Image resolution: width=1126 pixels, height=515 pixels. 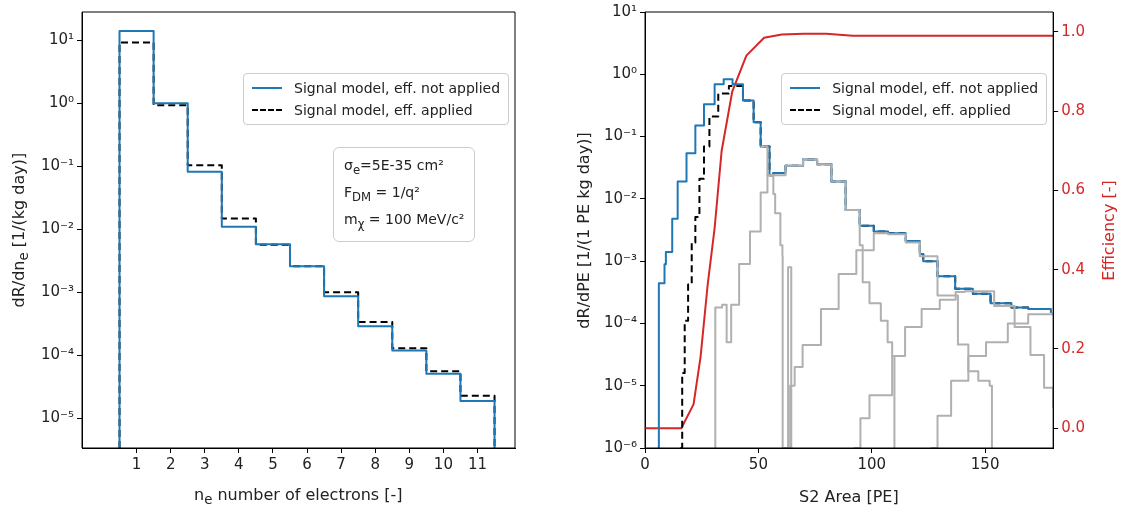 I want to click on x-tick-label: 9, so click(x=409, y=463).